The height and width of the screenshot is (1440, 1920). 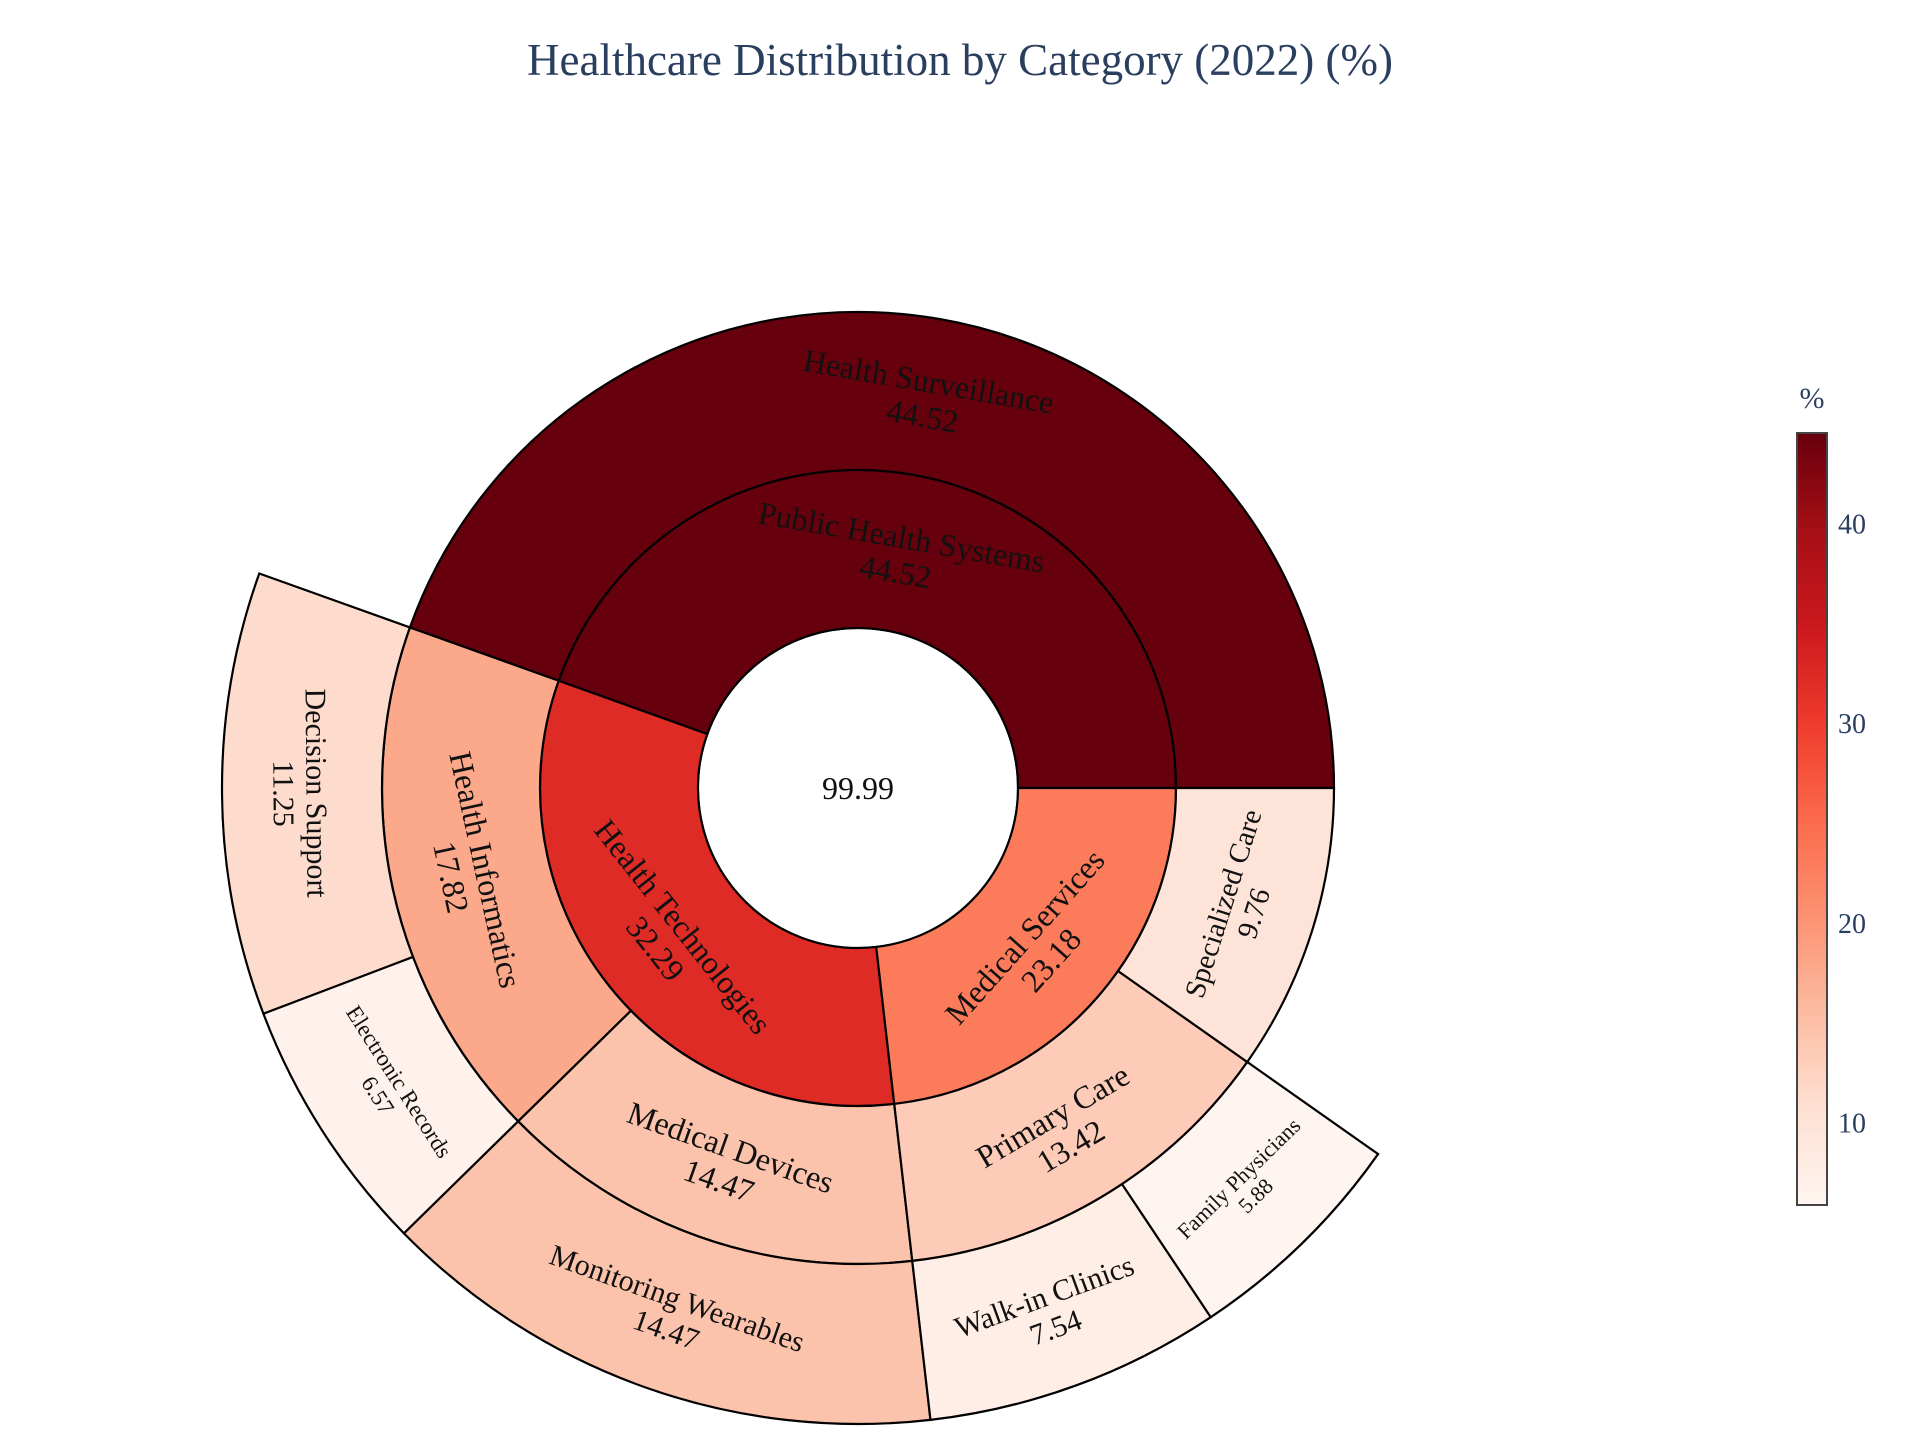 What do you see at coordinates (1250, 1189) in the screenshot?
I see `segment-family` at bounding box center [1250, 1189].